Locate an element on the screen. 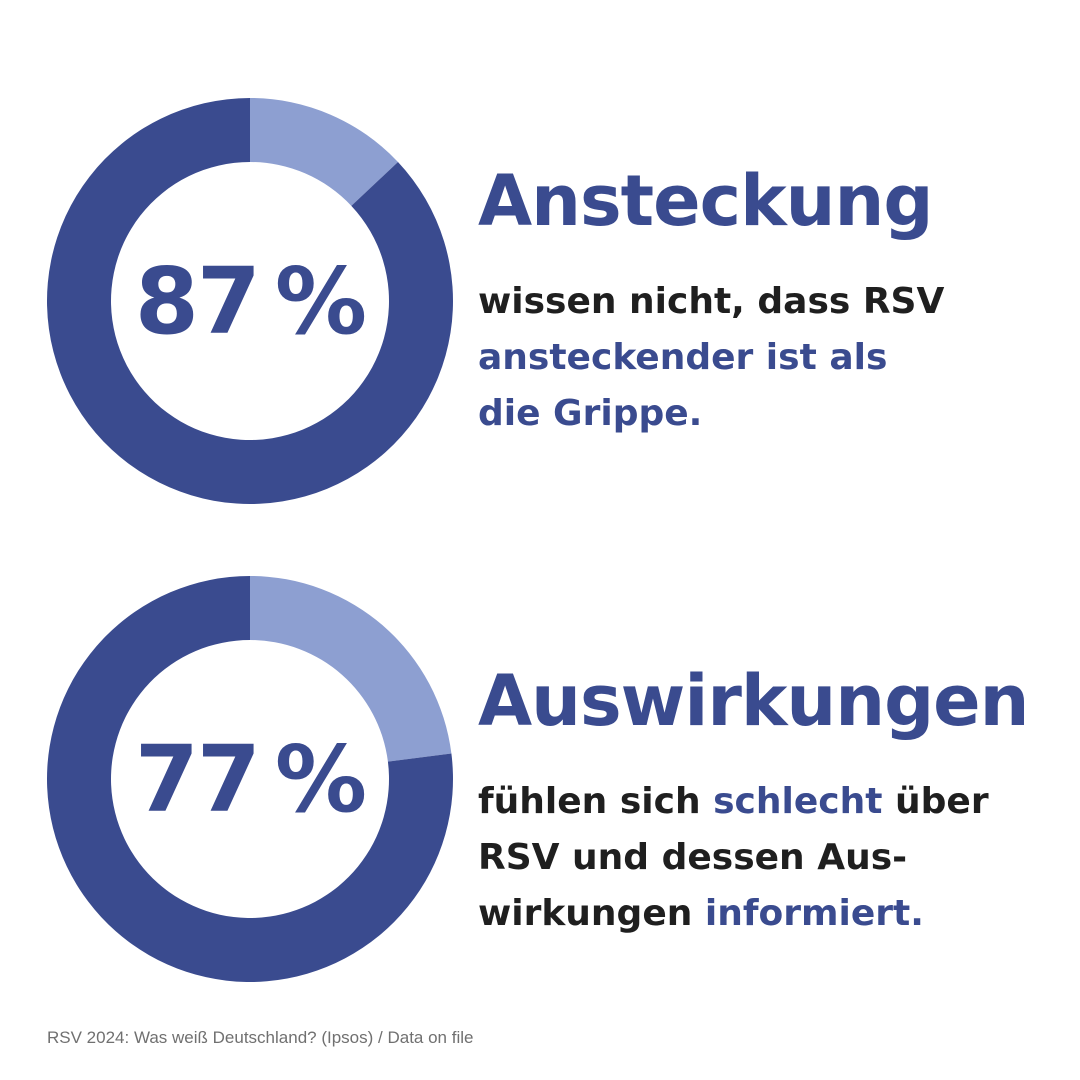 This screenshot has height=1080, width=1080. highlight-segment: schlecht is located at coordinates (798, 801).